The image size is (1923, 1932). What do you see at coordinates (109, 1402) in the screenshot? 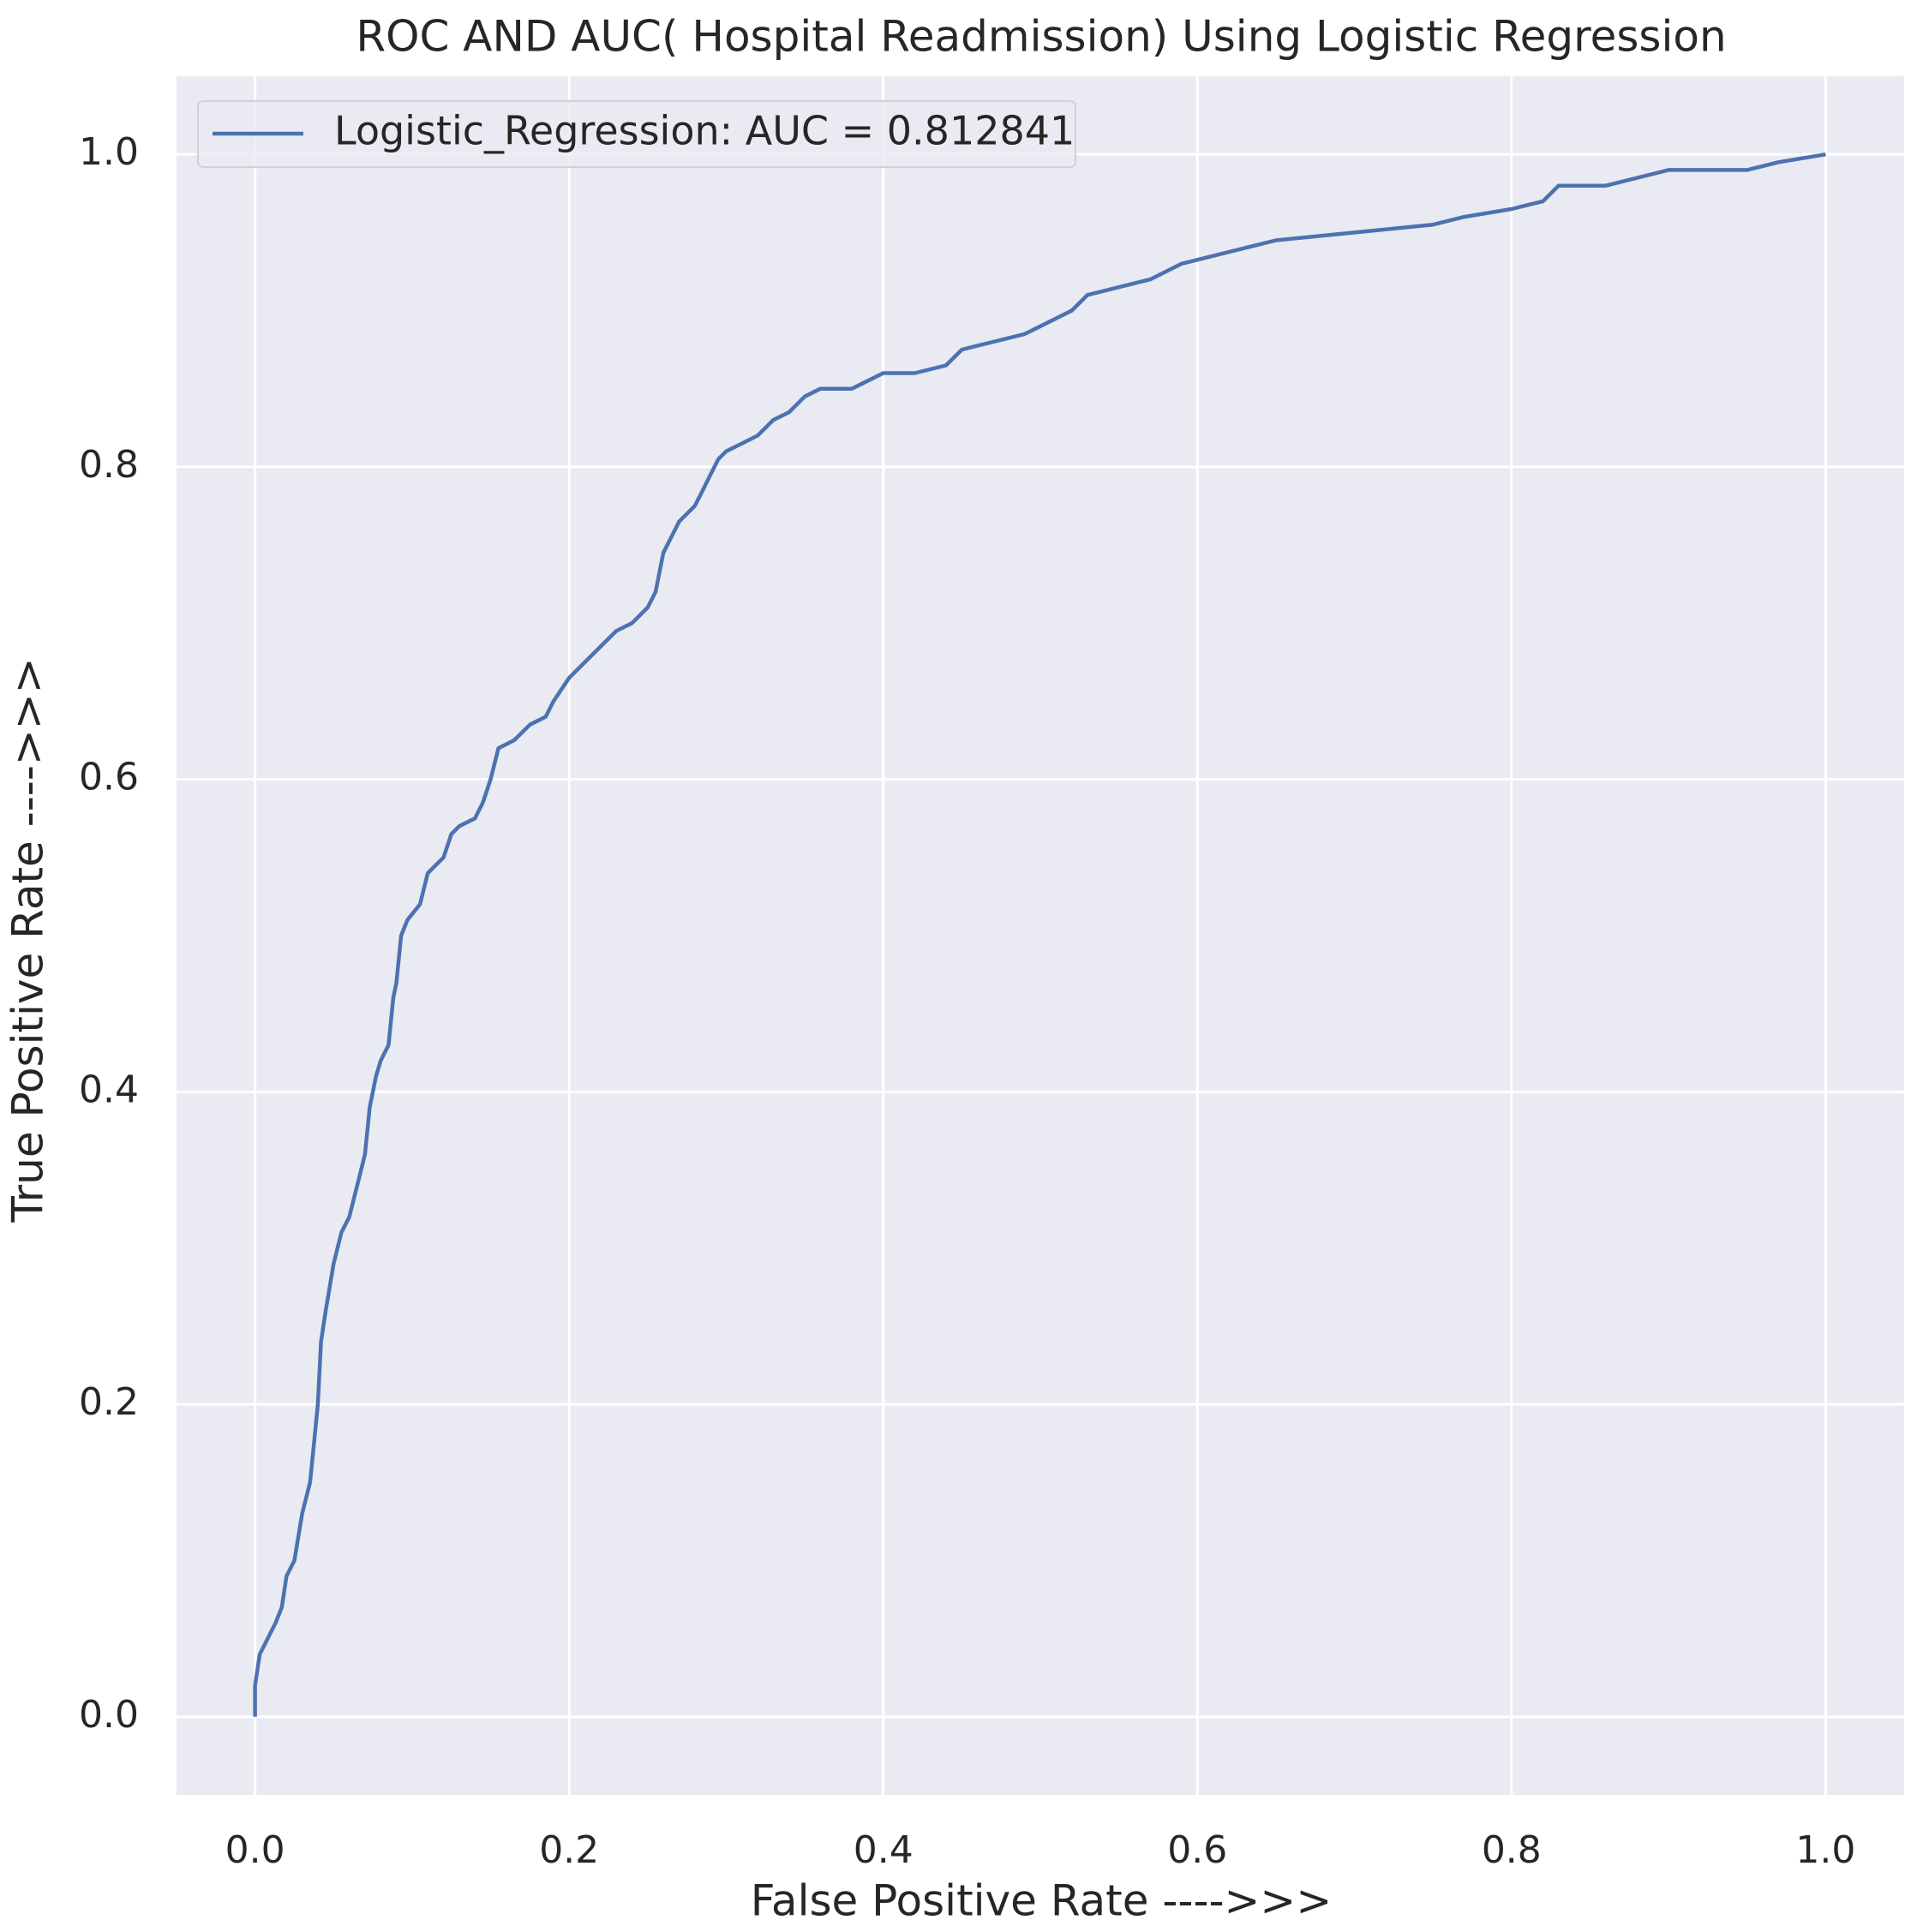
I see `y-tick-label: 0.2` at bounding box center [109, 1402].